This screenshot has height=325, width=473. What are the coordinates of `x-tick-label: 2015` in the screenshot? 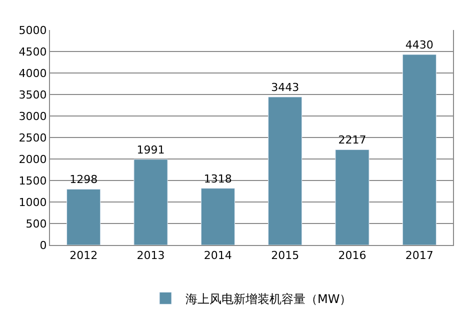 It's located at (285, 255).